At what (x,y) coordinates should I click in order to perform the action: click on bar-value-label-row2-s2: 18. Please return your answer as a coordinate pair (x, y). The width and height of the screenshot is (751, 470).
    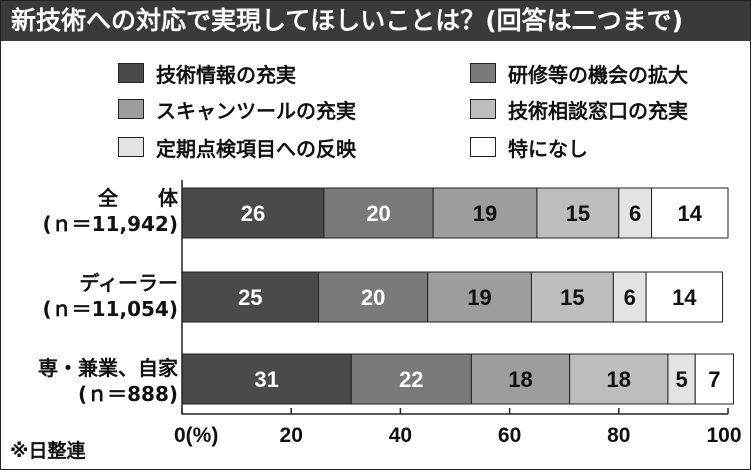
    Looking at the image, I should click on (520, 379).